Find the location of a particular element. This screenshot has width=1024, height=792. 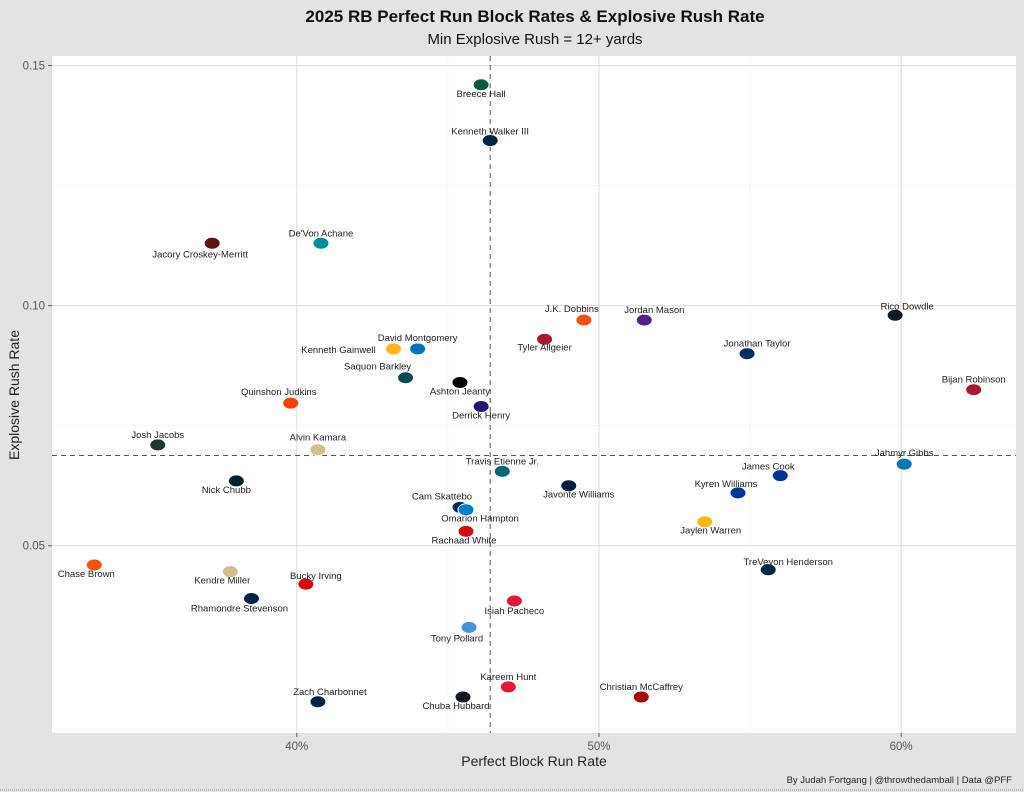

point-label: Alvin Kamara is located at coordinates (318, 438).